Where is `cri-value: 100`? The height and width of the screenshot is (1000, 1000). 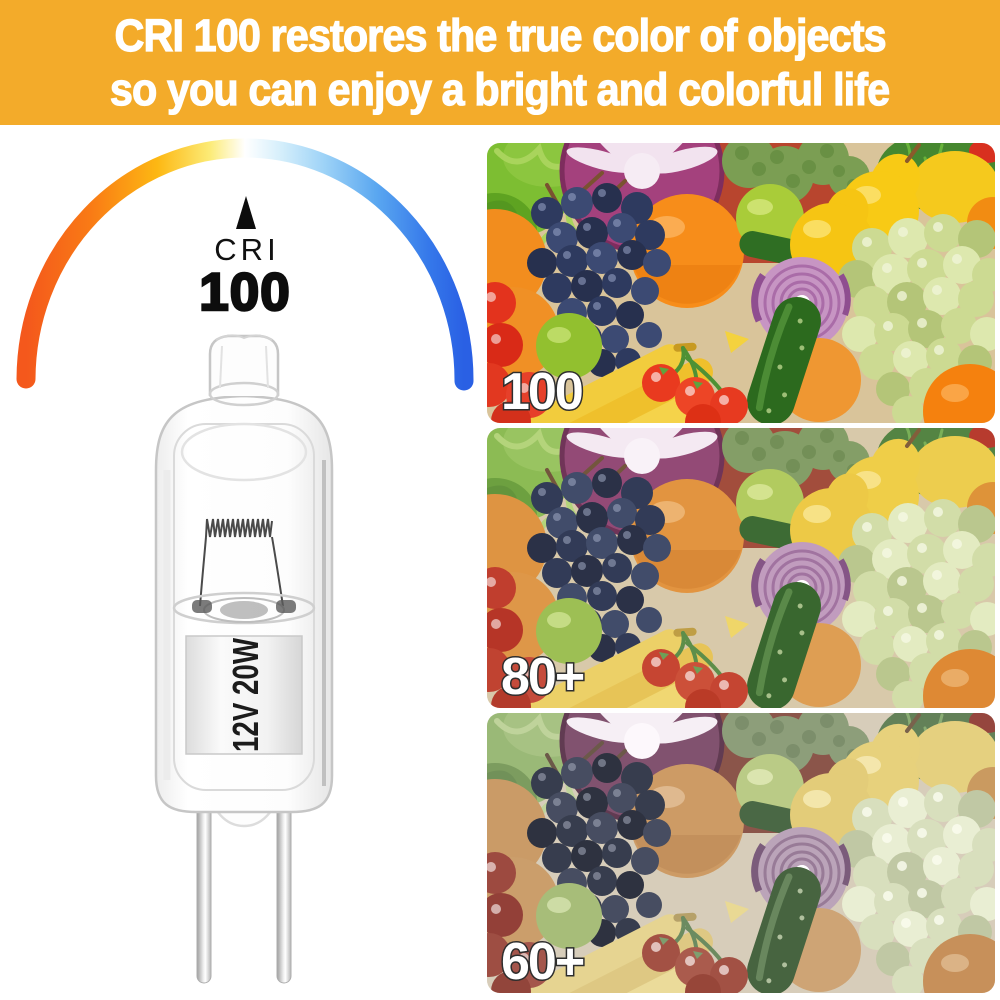 cri-value: 100 is located at coordinates (244, 292).